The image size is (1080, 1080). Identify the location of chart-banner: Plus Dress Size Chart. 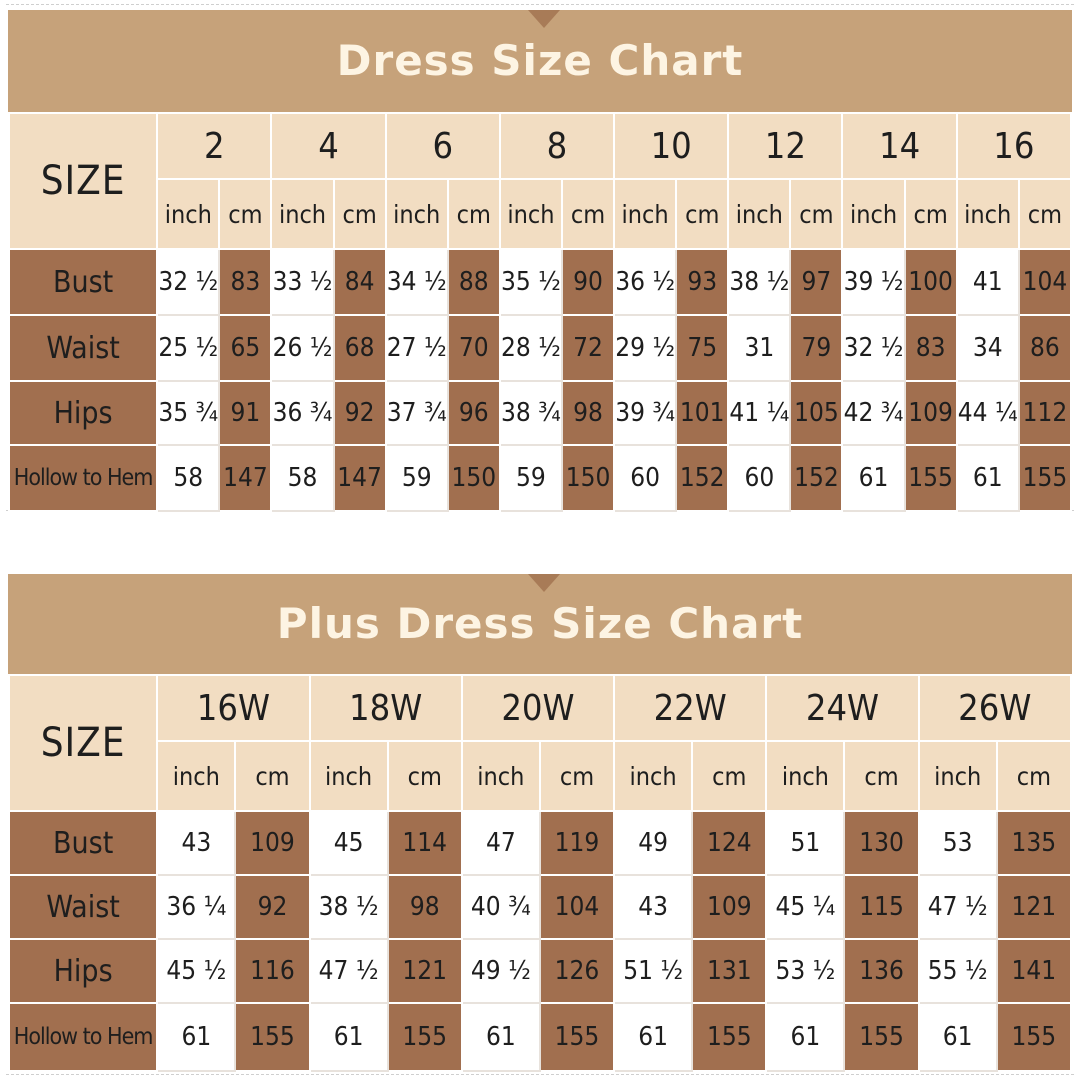
(540, 624).